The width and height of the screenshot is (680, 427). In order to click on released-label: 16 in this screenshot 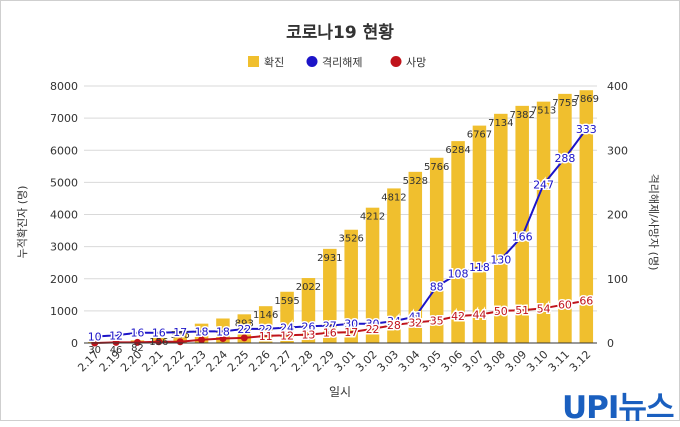, I will do `click(159, 333)`.